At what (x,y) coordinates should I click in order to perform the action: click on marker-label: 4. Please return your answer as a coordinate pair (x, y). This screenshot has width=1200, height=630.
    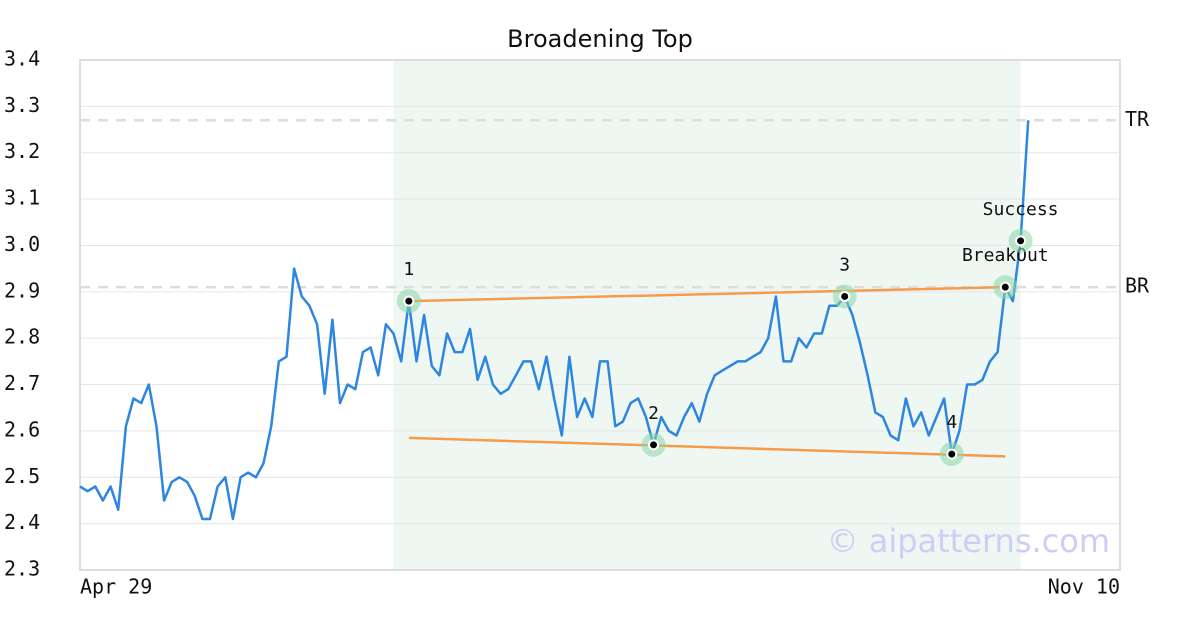
    Looking at the image, I should click on (951, 422).